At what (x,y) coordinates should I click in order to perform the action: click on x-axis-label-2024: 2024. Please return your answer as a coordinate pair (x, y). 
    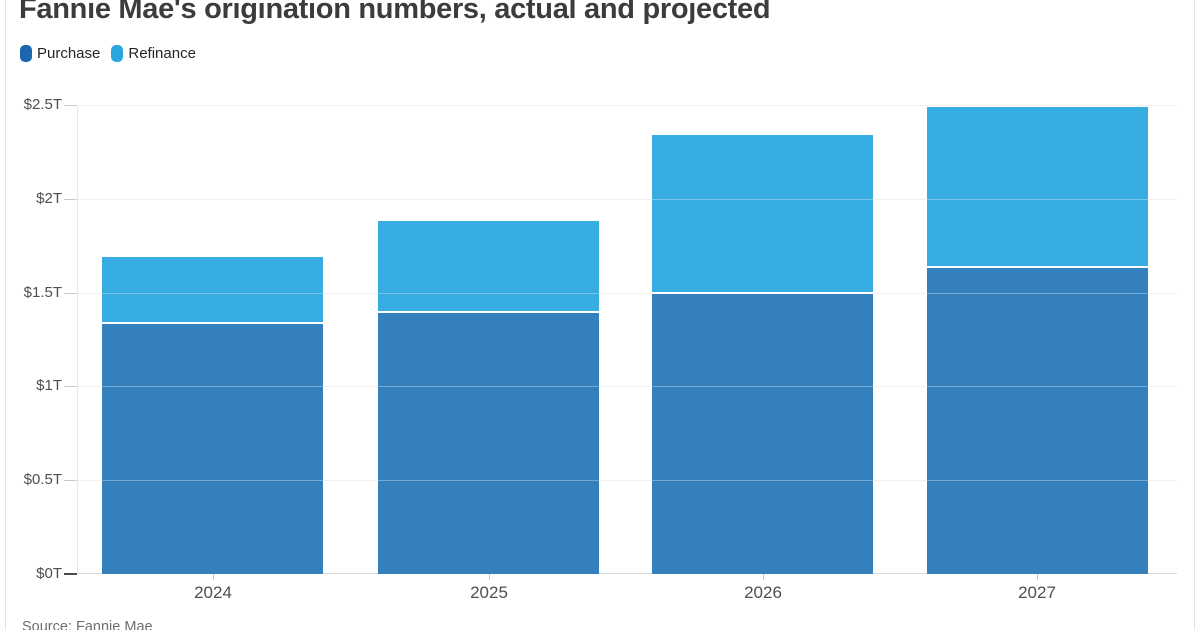
    Looking at the image, I should click on (213, 592).